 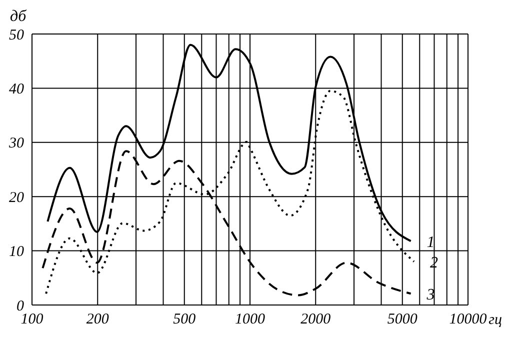 I want to click on y-axis-title: дб, so click(x=18, y=17).